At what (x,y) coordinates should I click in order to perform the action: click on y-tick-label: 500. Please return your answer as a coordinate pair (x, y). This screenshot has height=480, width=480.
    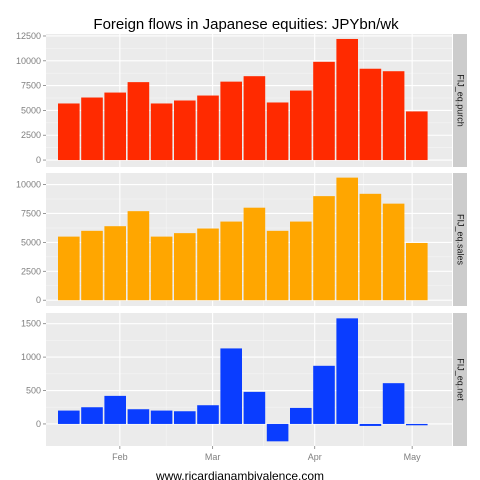
    Looking at the image, I should click on (33, 391).